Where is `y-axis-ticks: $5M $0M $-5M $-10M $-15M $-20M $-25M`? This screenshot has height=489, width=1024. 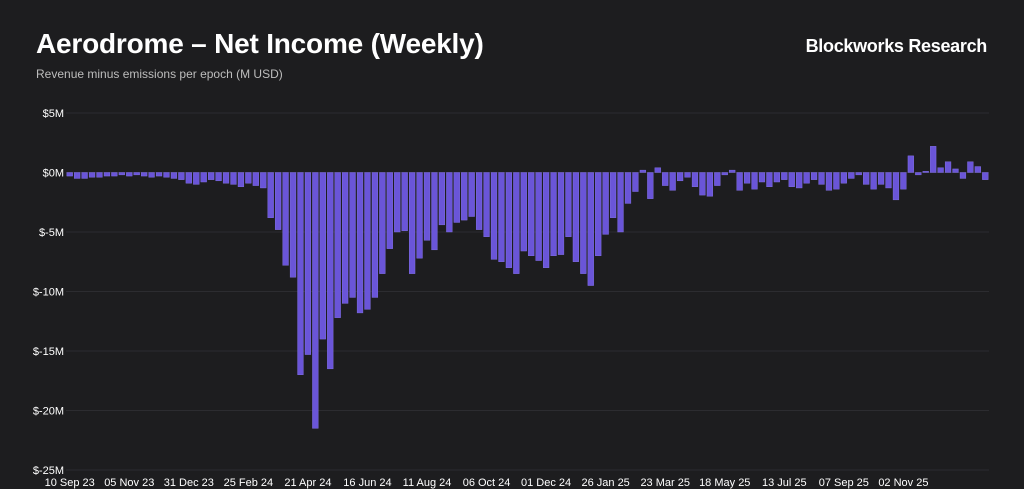 y-axis-ticks: $5M $0M $-5M $-10M $-15M $-20M $-25M is located at coordinates (48, 292).